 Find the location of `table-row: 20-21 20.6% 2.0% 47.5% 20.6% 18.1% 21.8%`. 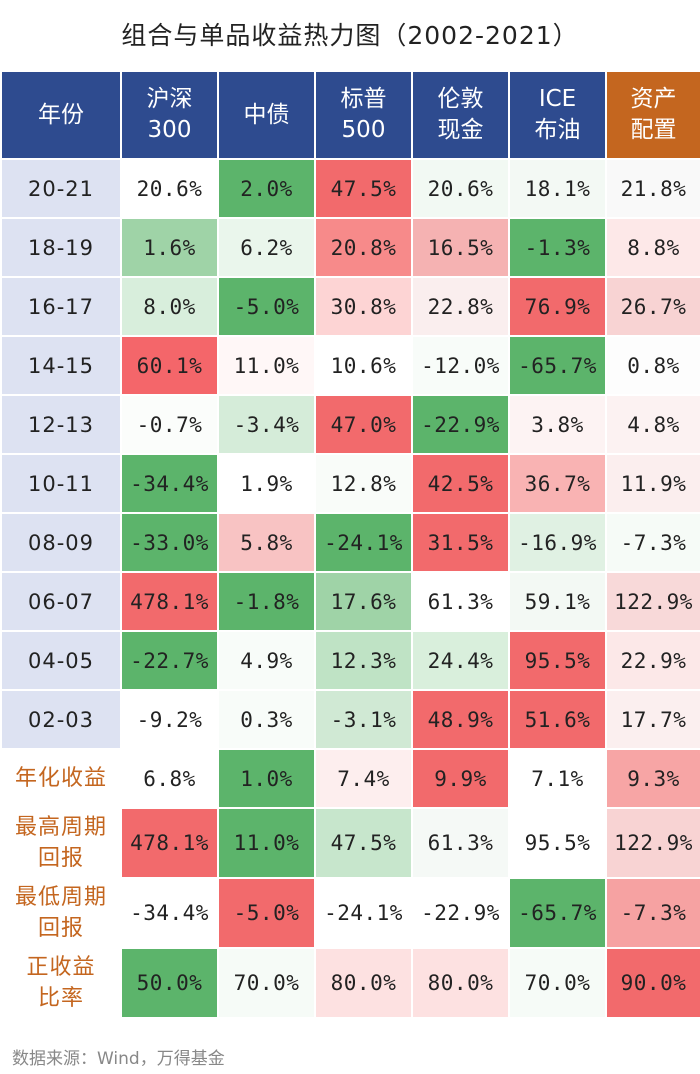

table-row: 20-21 20.6% 2.0% 47.5% 20.6% 18.1% 21.8% is located at coordinates (350, 188).